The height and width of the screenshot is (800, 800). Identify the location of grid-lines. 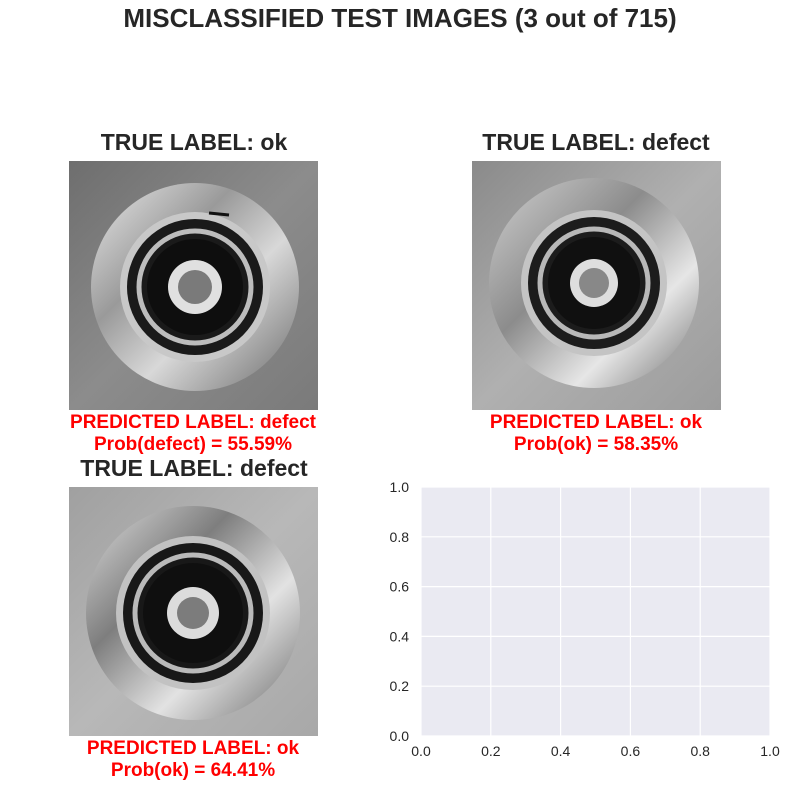
(595, 611).